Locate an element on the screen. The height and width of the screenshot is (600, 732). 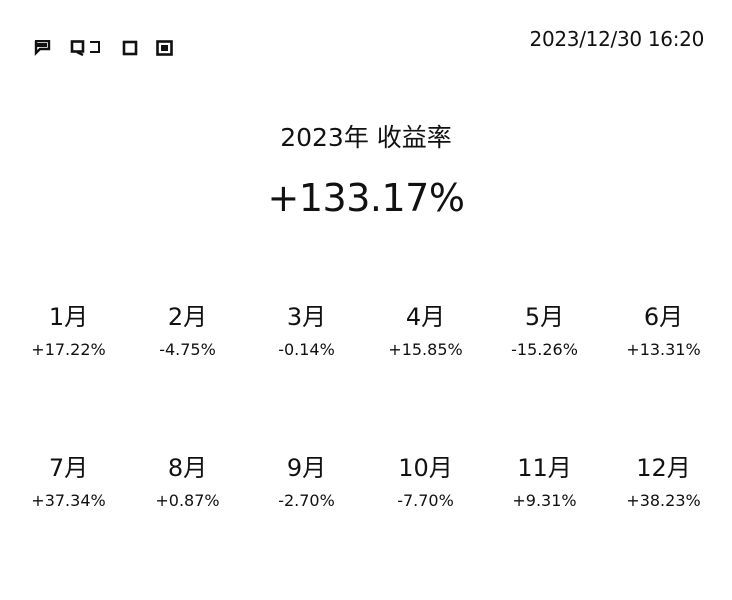
month-cell: 10月 -7.70% is located at coordinates (425, 524).